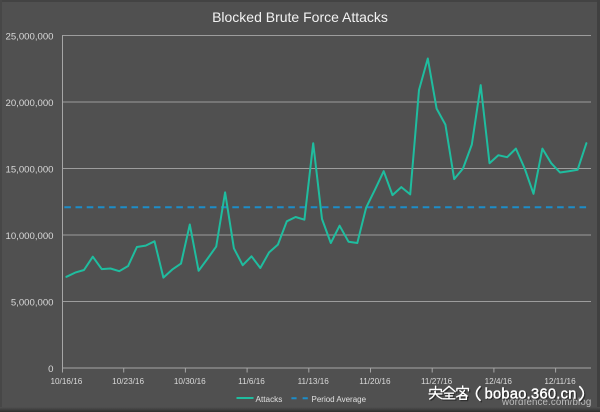 The image size is (600, 412). I want to click on svg-text: 11/20/16, so click(375, 381).